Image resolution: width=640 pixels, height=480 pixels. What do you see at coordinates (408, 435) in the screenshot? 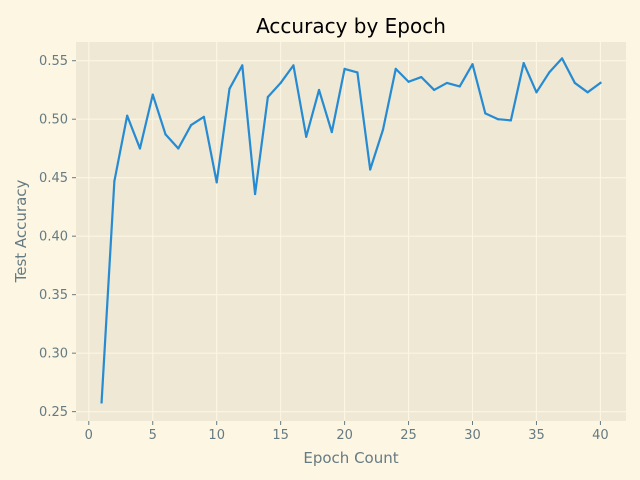
I see `x-tick-label: 25` at bounding box center [408, 435].